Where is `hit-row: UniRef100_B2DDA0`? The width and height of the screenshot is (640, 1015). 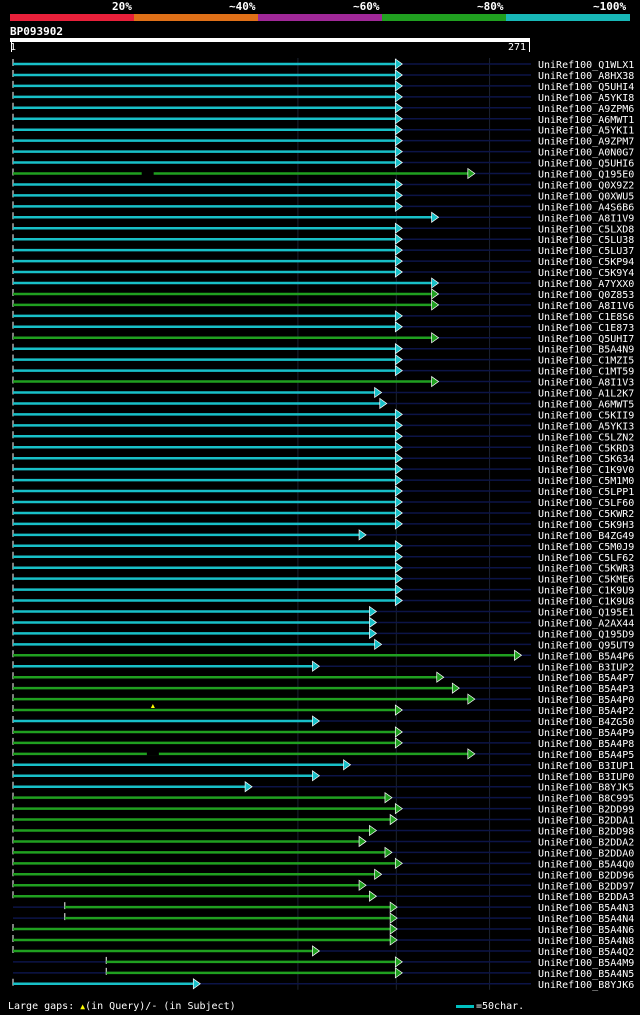 hit-row: UniRef100_B2DDA0 is located at coordinates (323, 852).